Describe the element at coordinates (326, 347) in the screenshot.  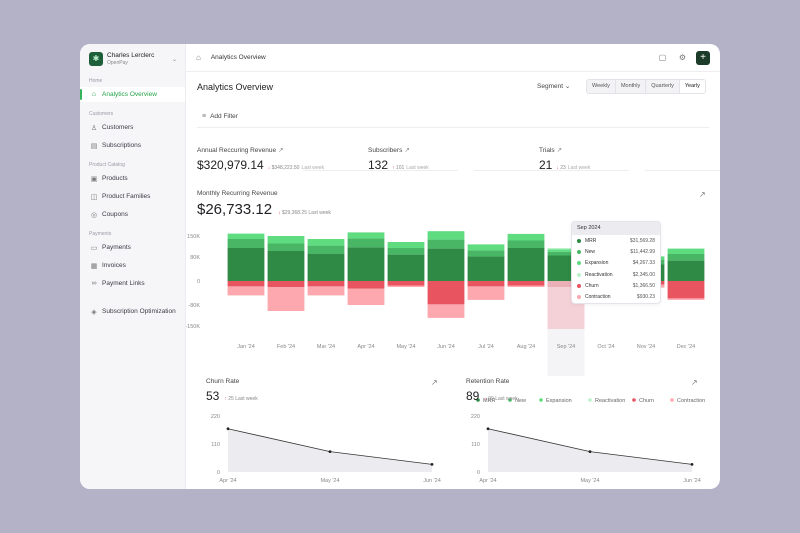
I see `x-tick-label: Mar '24` at that location.